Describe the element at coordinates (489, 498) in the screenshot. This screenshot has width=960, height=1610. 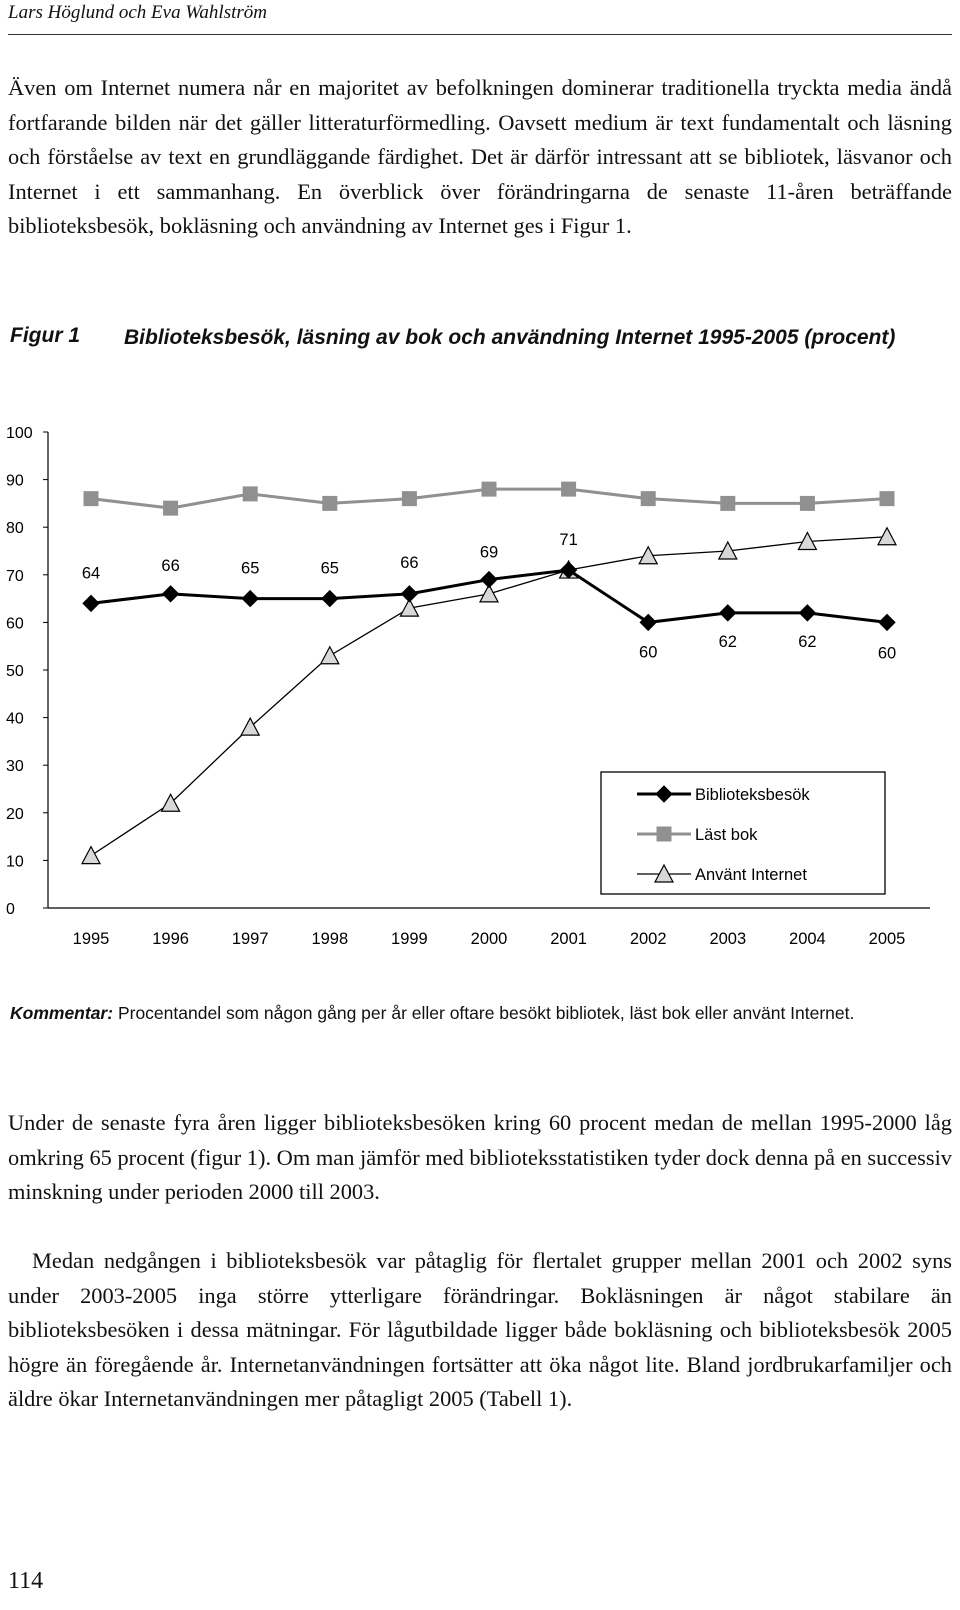
I see `series-square` at that location.